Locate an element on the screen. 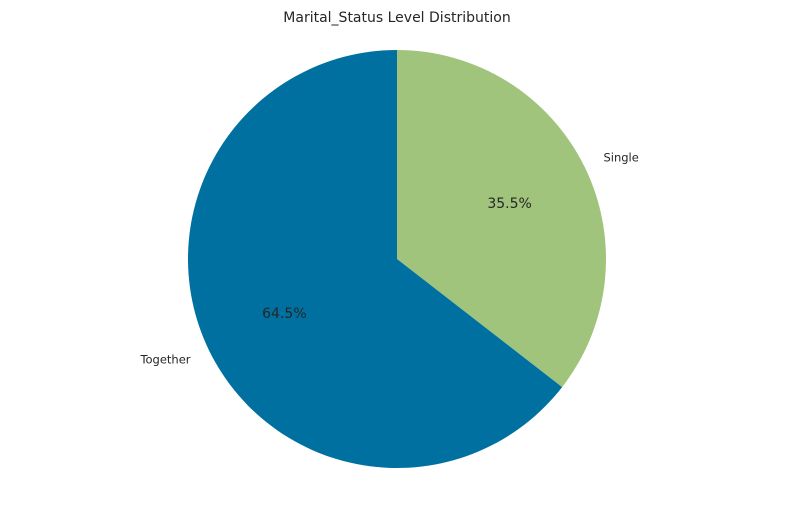 The image size is (794, 506). slice-label-single: Single is located at coordinates (620, 157).